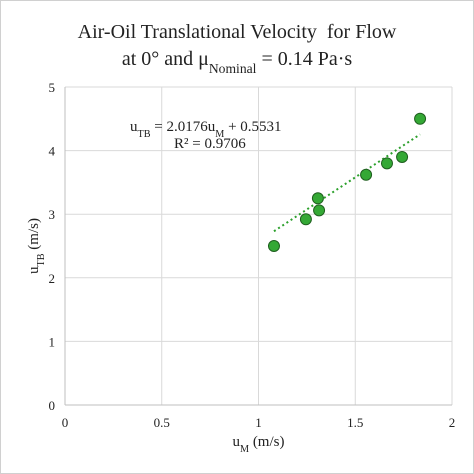  What do you see at coordinates (52, 405) in the screenshot?
I see `y-tick-label: 0` at bounding box center [52, 405].